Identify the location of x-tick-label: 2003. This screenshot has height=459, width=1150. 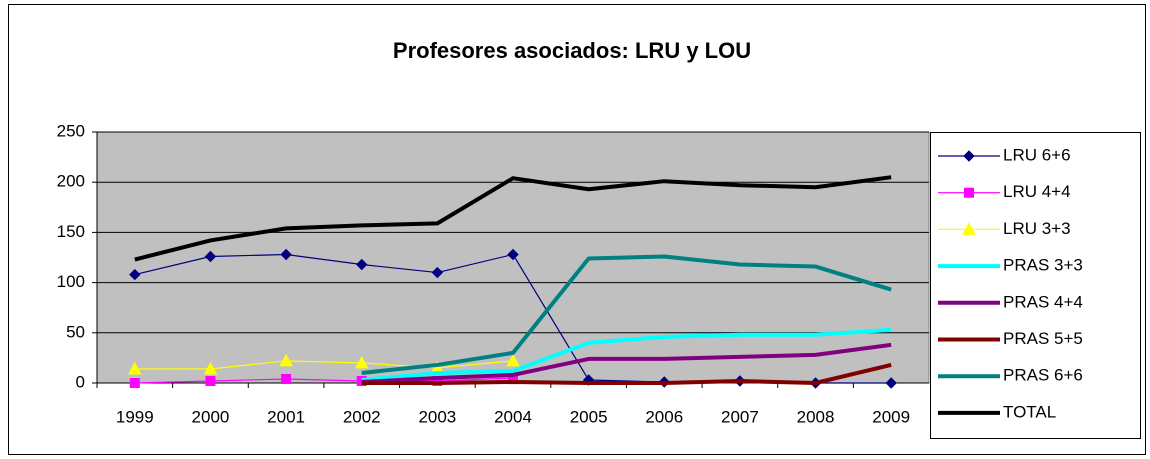
(437, 416).